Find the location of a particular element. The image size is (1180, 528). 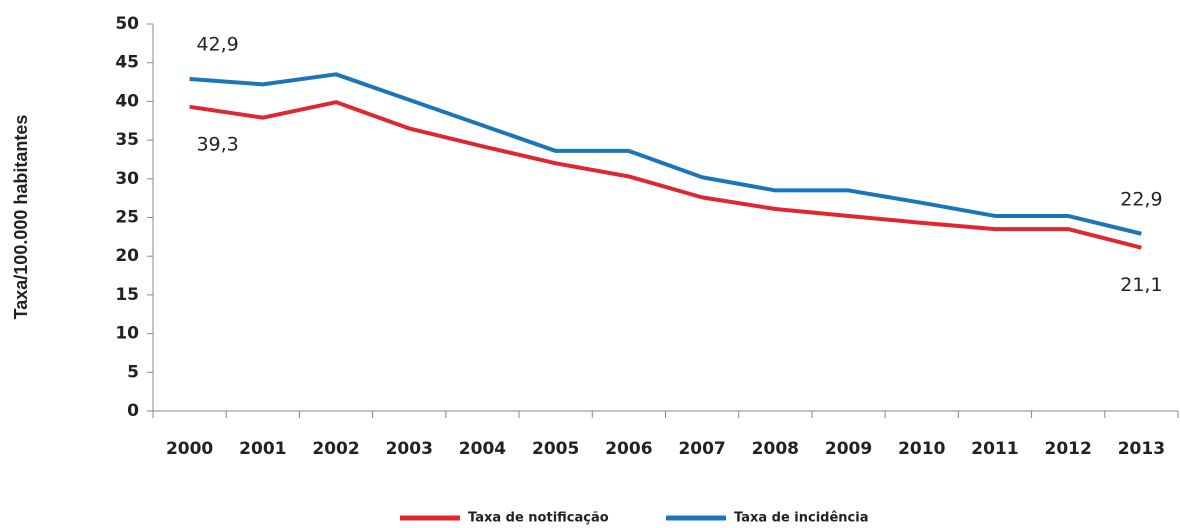

y-tick-label: 15 is located at coordinates (127, 295).